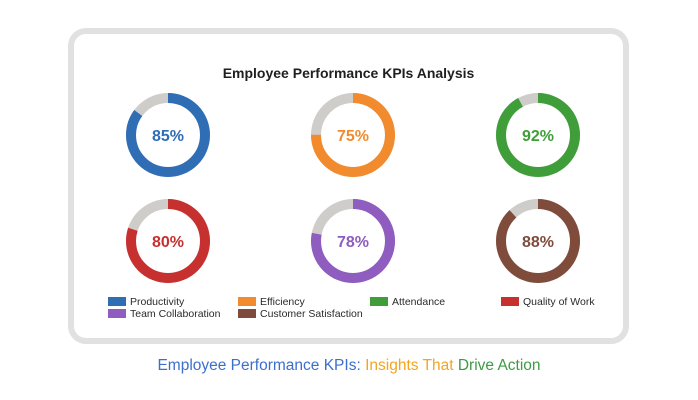  I want to click on donut-value-label: 78%, so click(353, 242).